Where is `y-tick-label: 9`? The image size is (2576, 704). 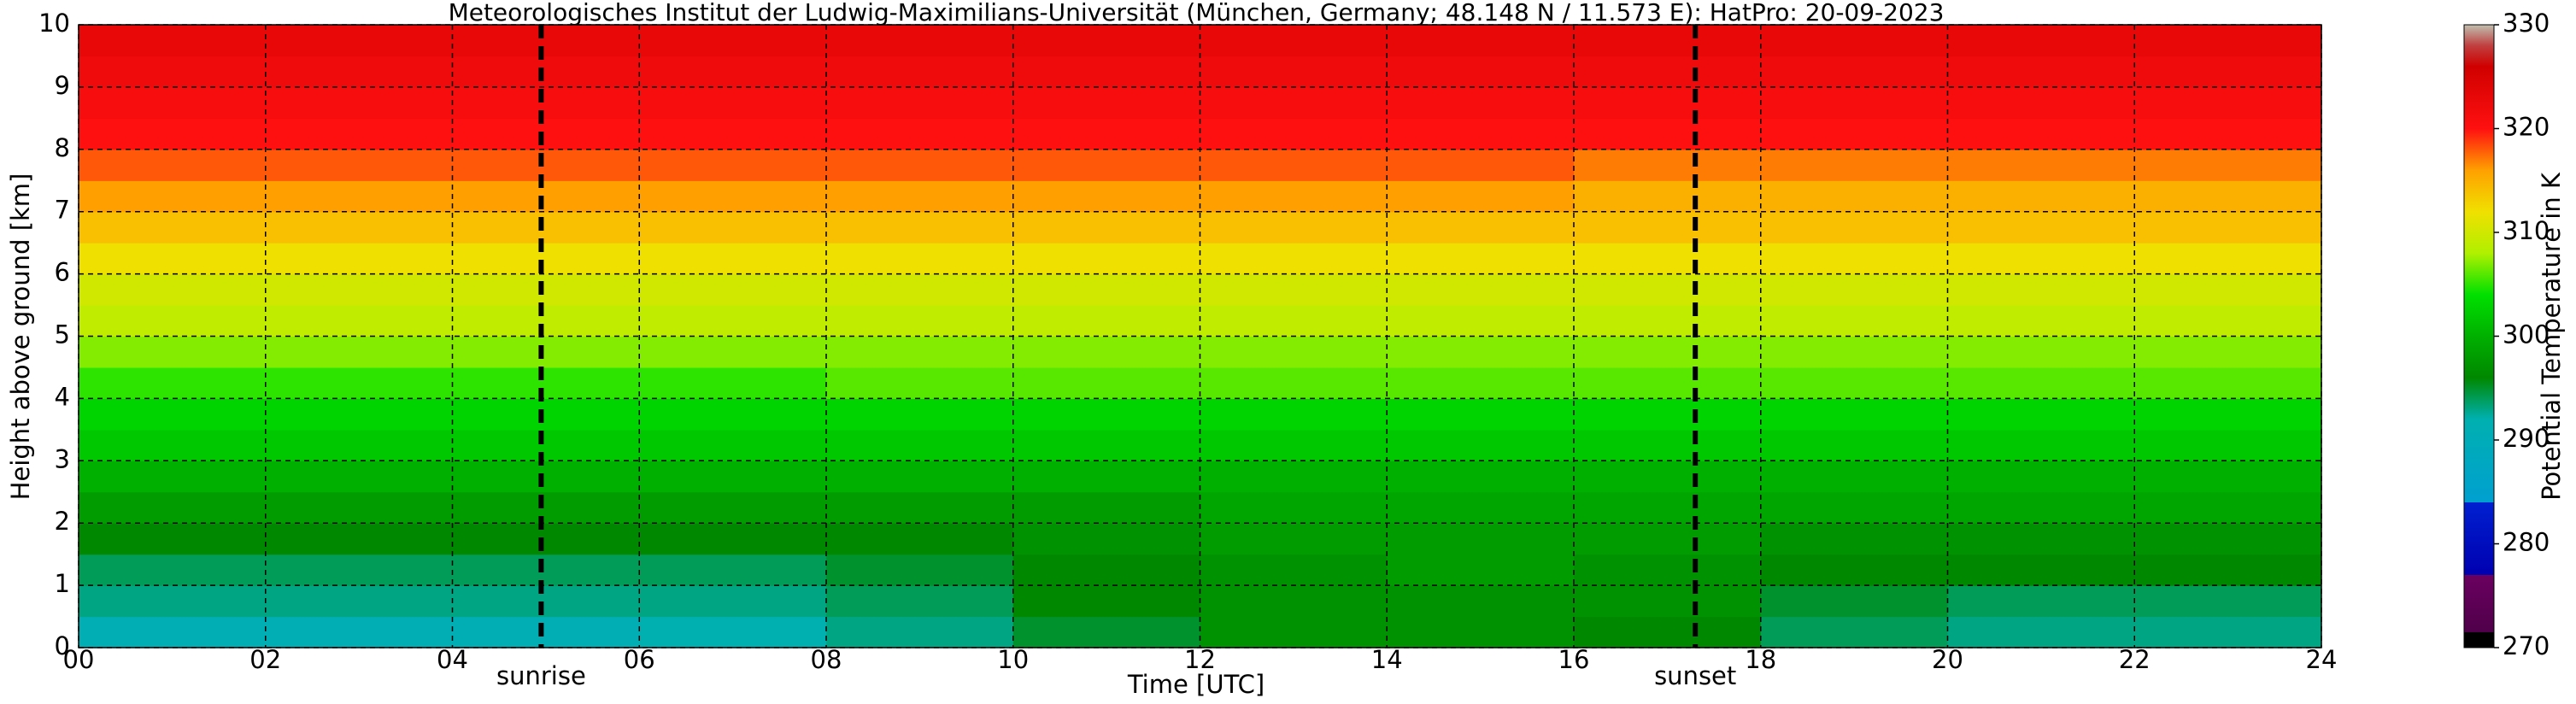 y-tick-label: 9 is located at coordinates (62, 85).